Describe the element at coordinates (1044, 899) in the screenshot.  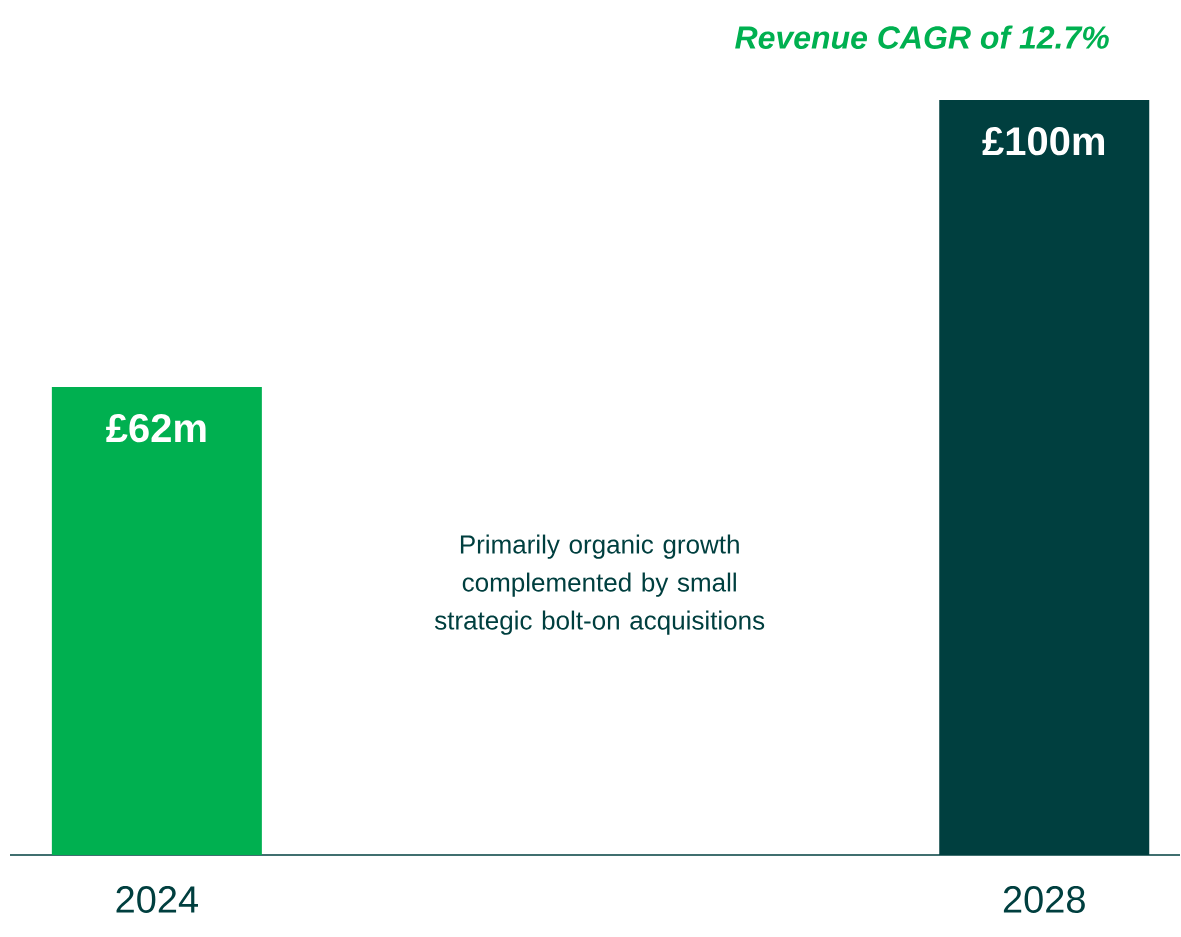
I see `x-tick-label: 2028` at that location.